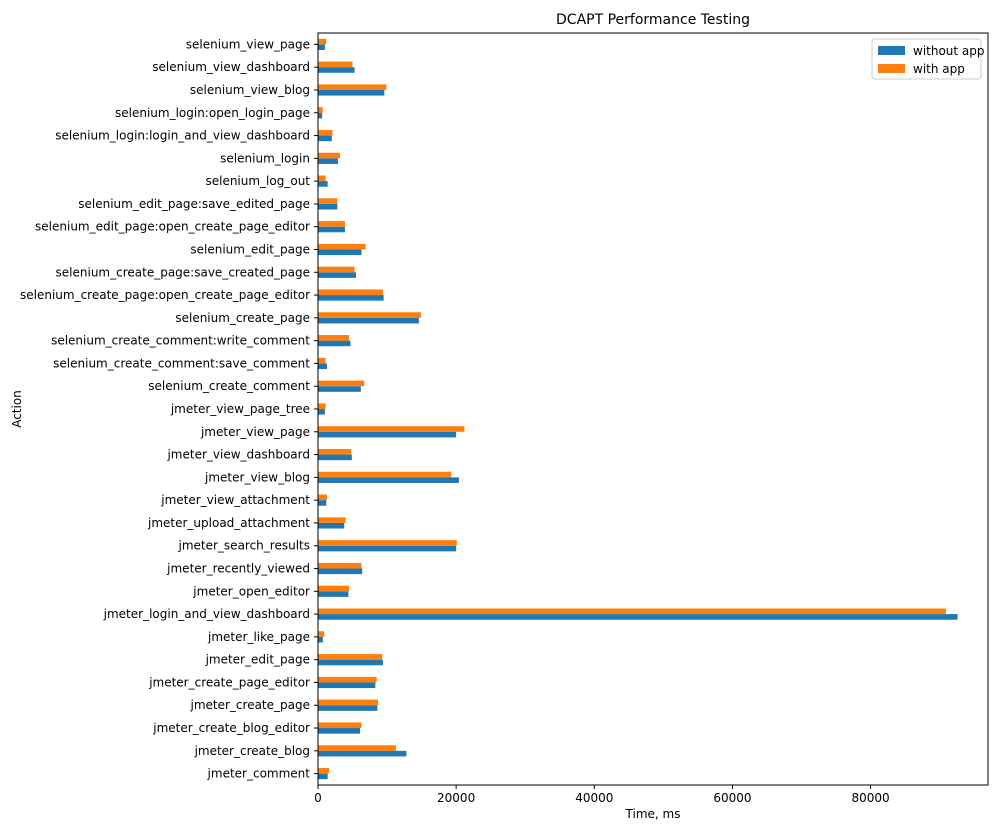 The height and width of the screenshot is (833, 999). Describe the element at coordinates (252, 751) in the screenshot. I see `y-tick-label-1: jmeter_create_blog` at that location.